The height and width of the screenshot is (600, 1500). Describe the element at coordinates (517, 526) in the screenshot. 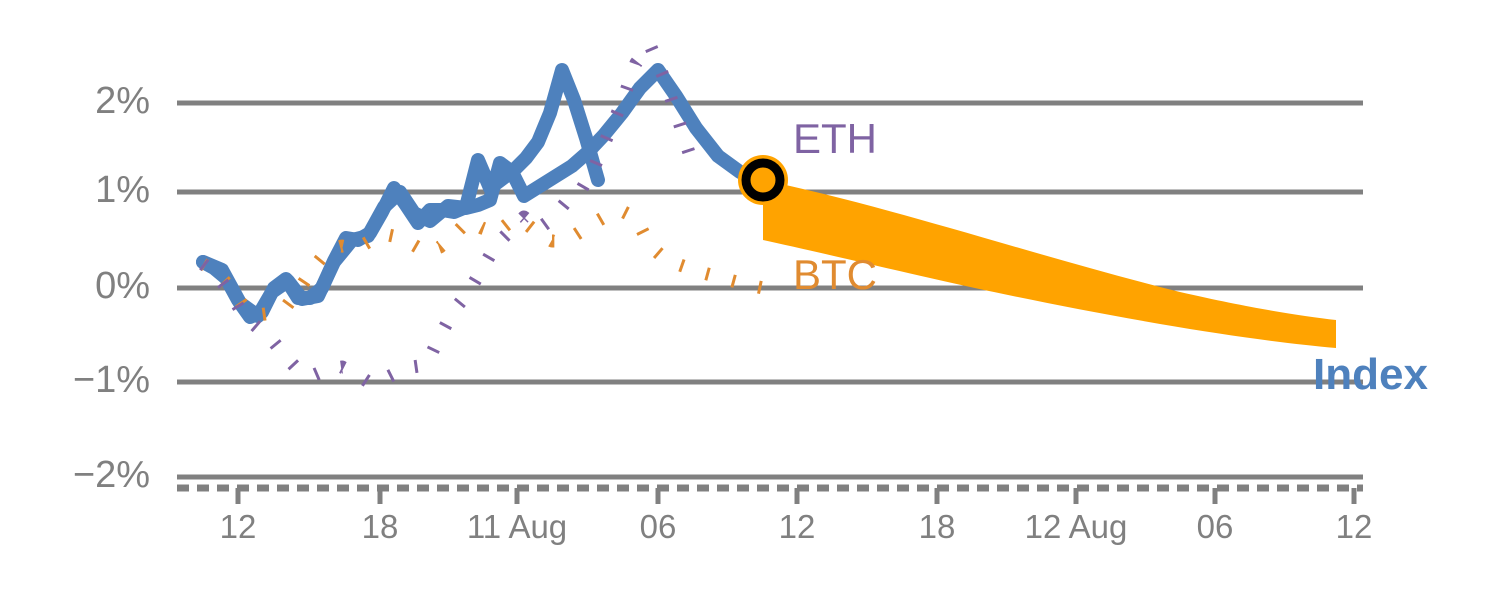

I see `x-tick-label-2: 11 Aug` at that location.